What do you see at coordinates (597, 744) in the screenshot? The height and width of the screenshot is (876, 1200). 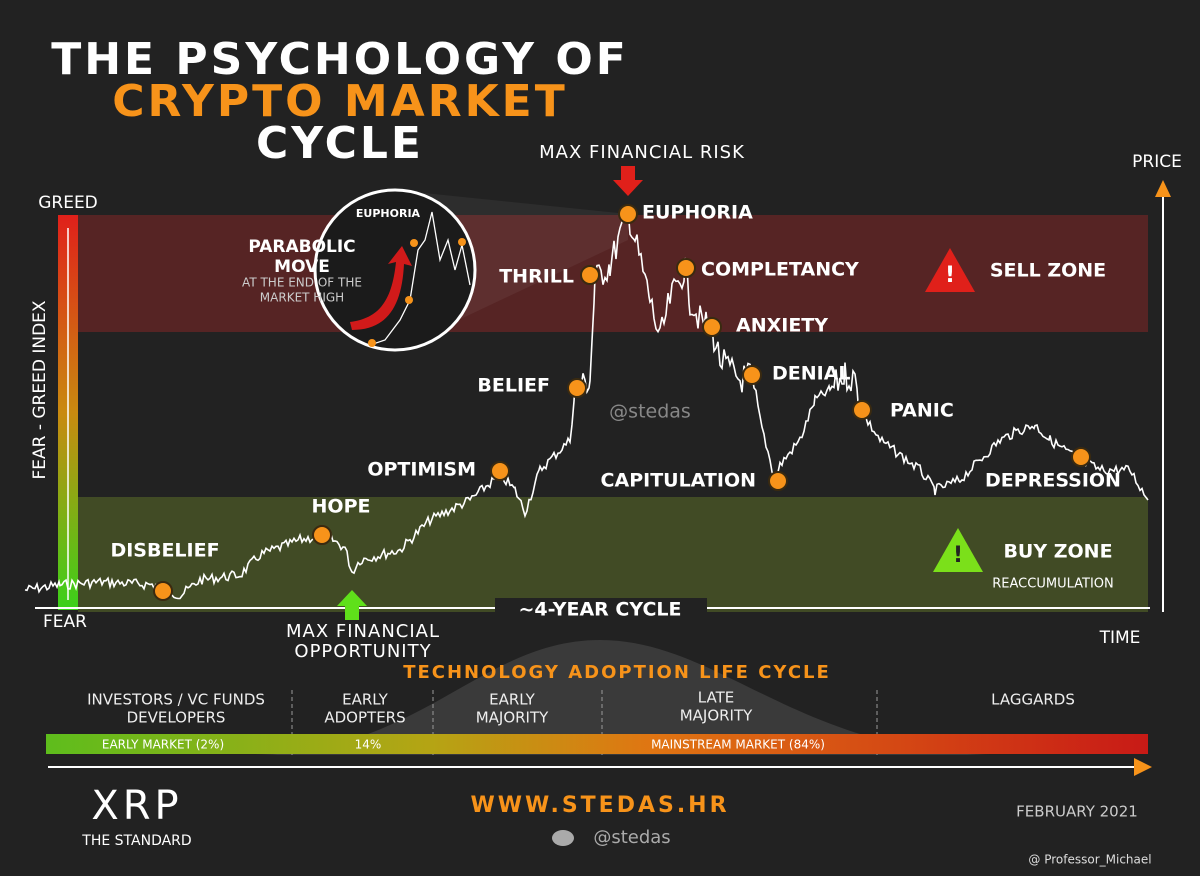 I see `market-bar` at bounding box center [597, 744].